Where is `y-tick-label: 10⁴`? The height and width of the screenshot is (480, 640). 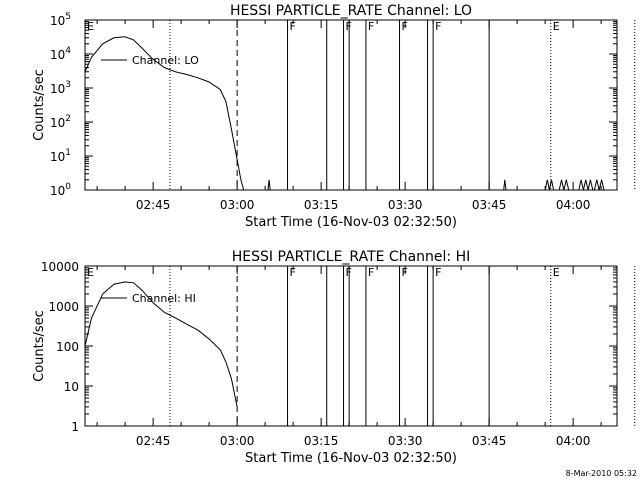
y-tick-label: 10⁴ is located at coordinates (60, 54).